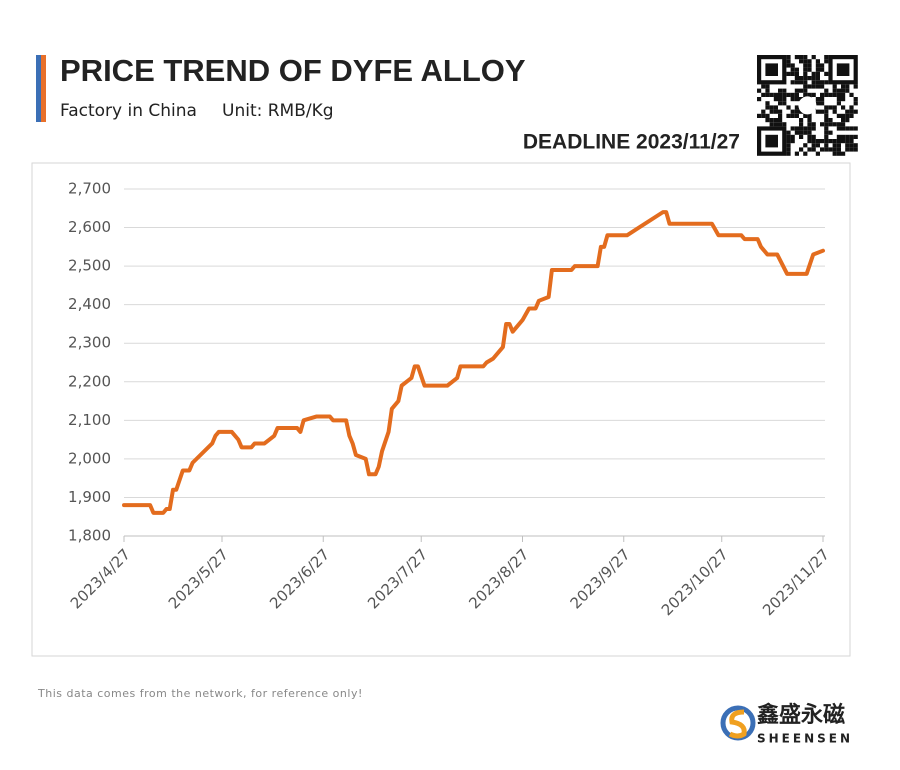  What do you see at coordinates (771, 141) in the screenshot?
I see `qr-finder-core` at bounding box center [771, 141].